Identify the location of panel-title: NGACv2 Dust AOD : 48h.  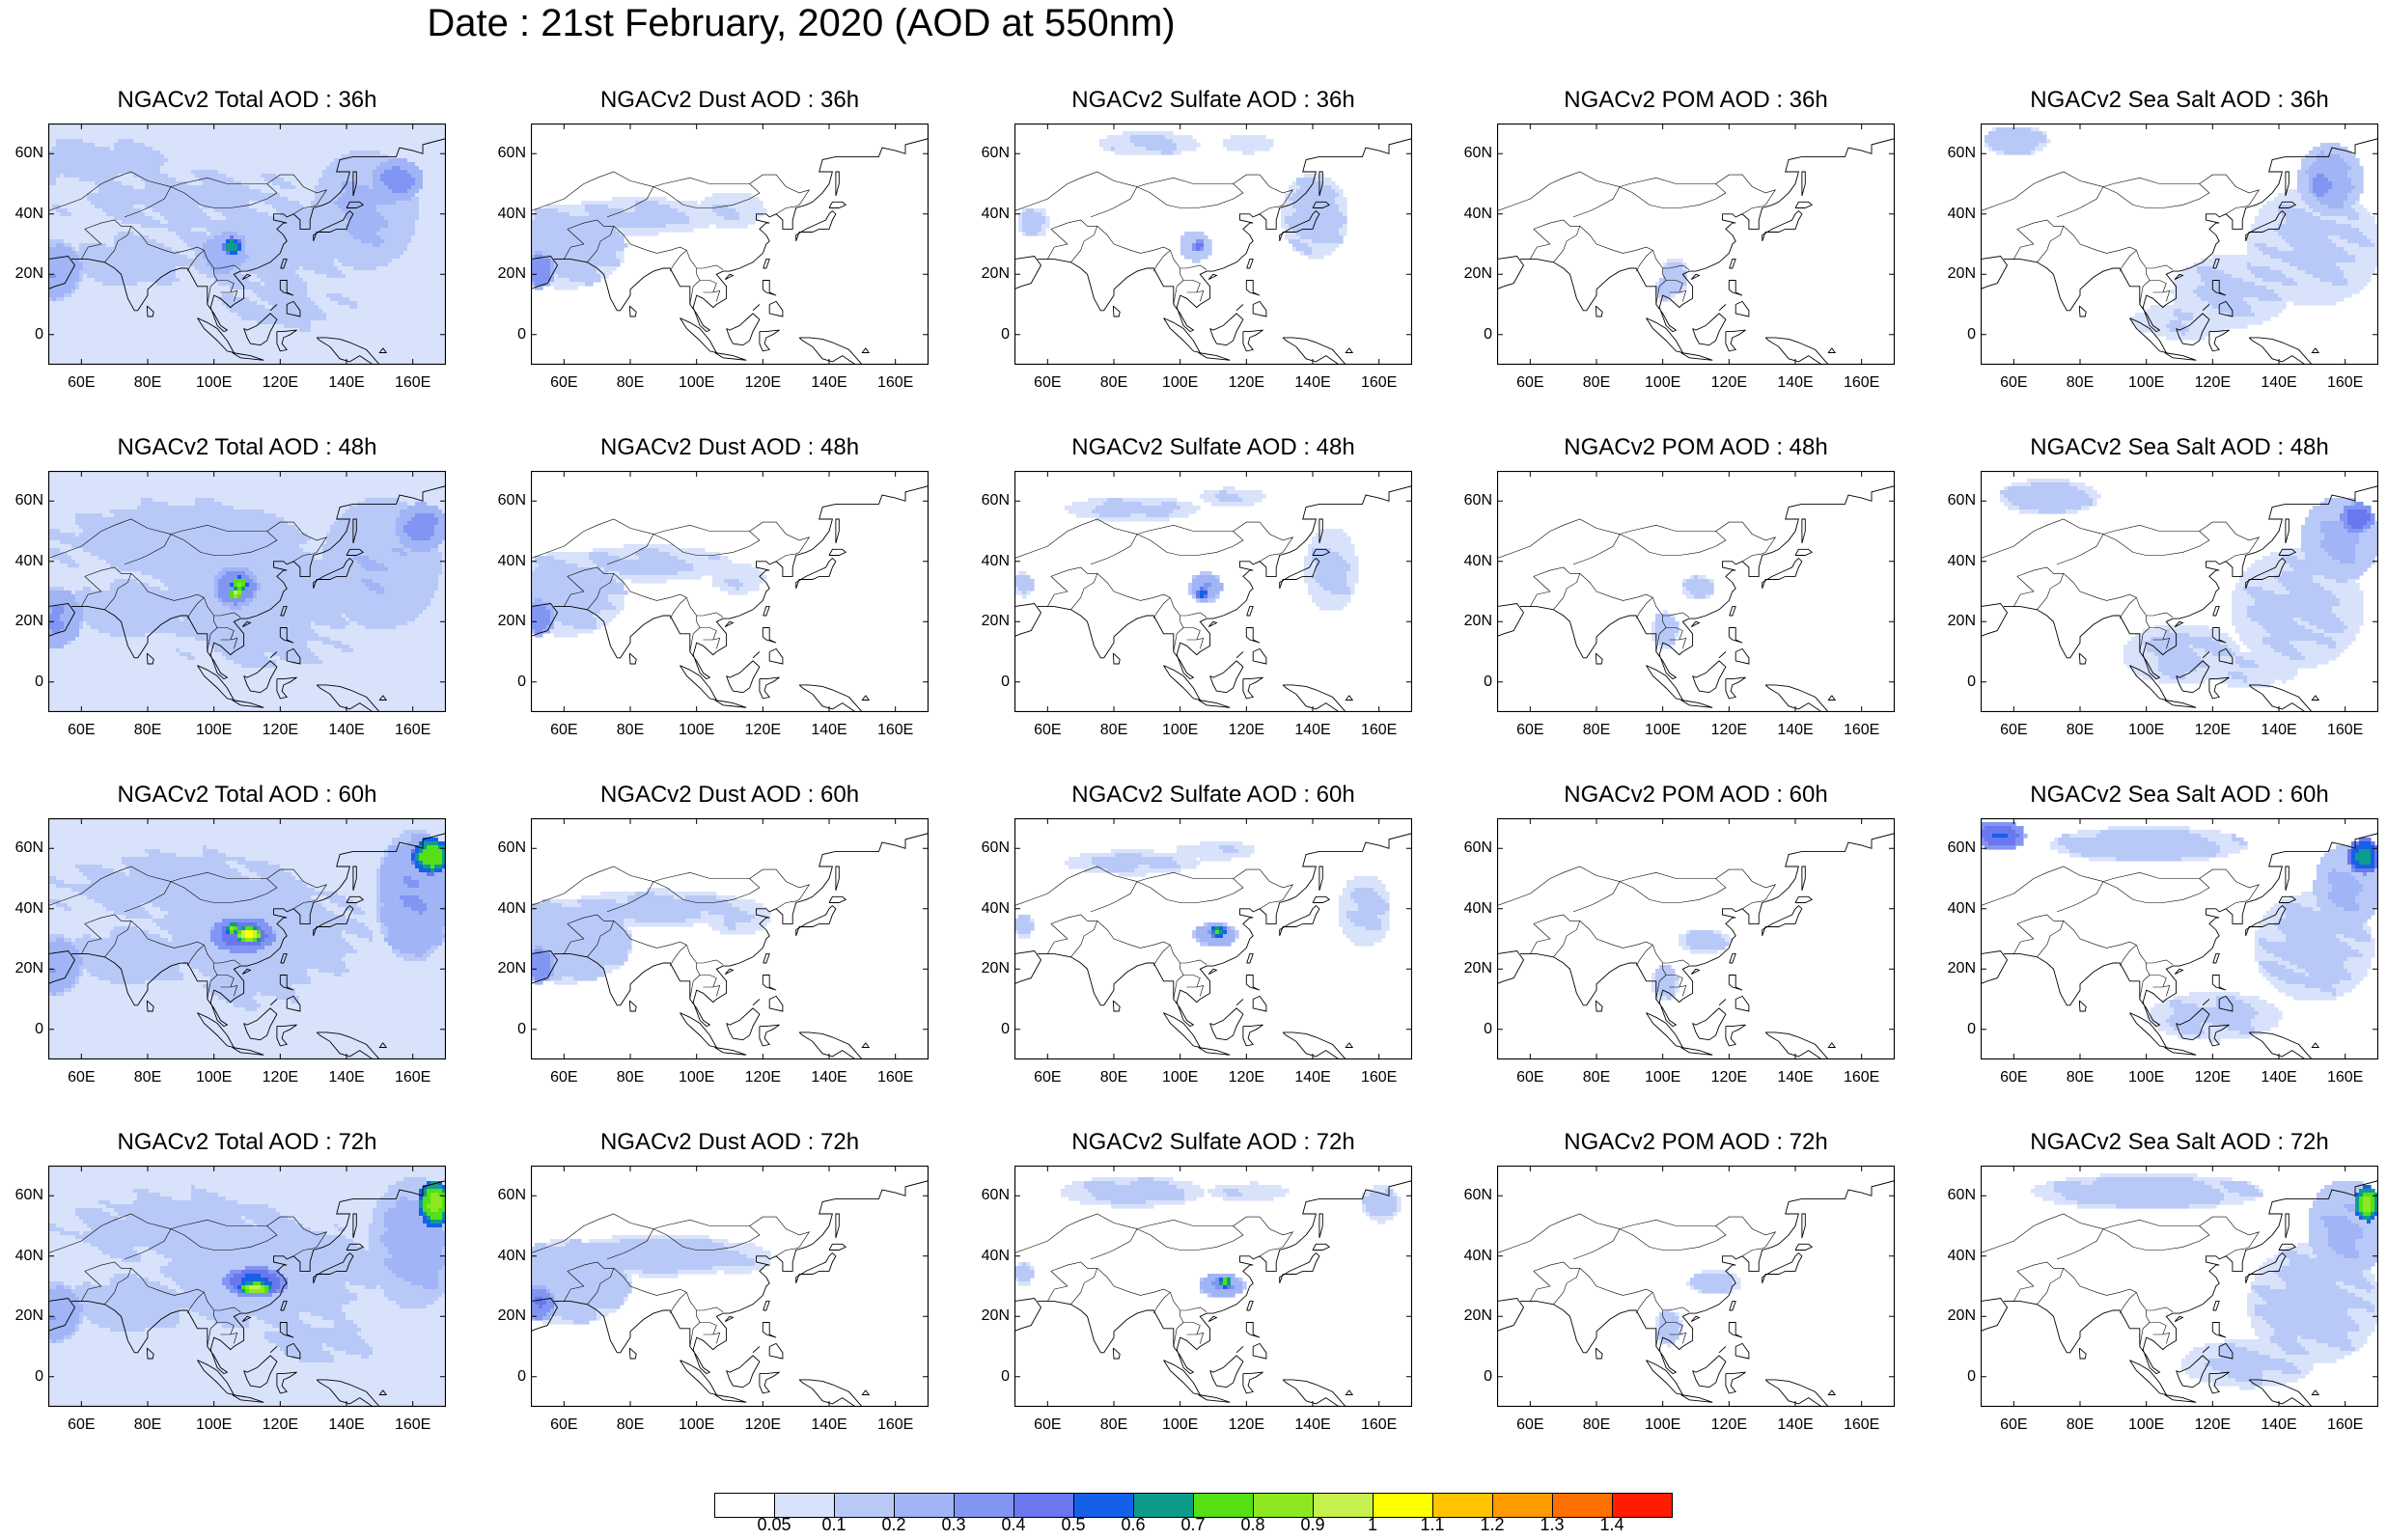
(730, 447).